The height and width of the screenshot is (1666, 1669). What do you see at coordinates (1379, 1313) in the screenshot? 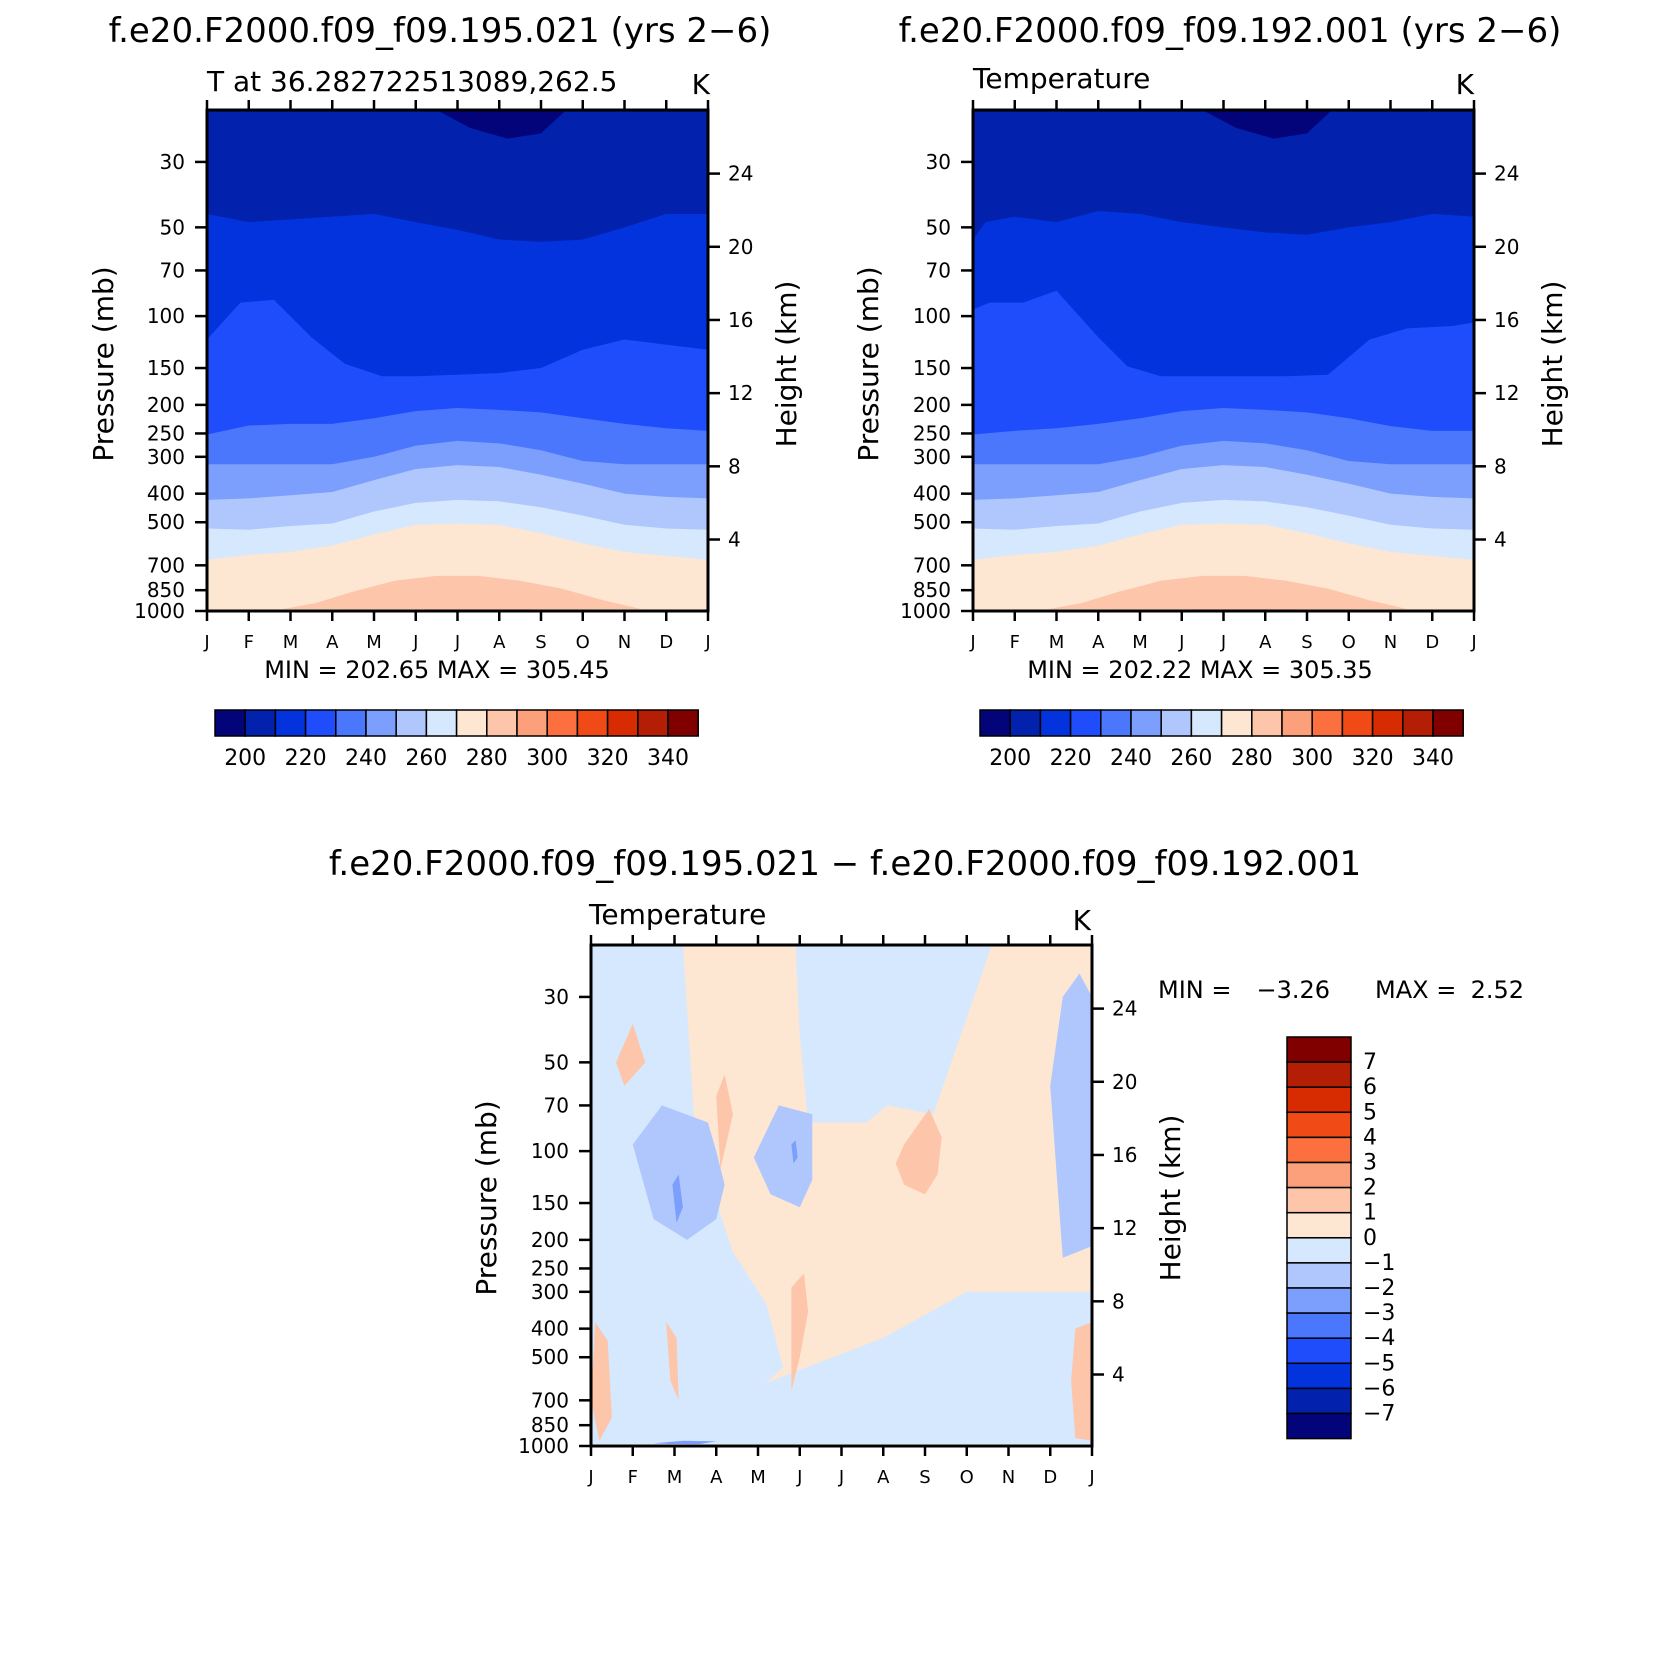
I see `colorbar-label: −3` at bounding box center [1379, 1313].